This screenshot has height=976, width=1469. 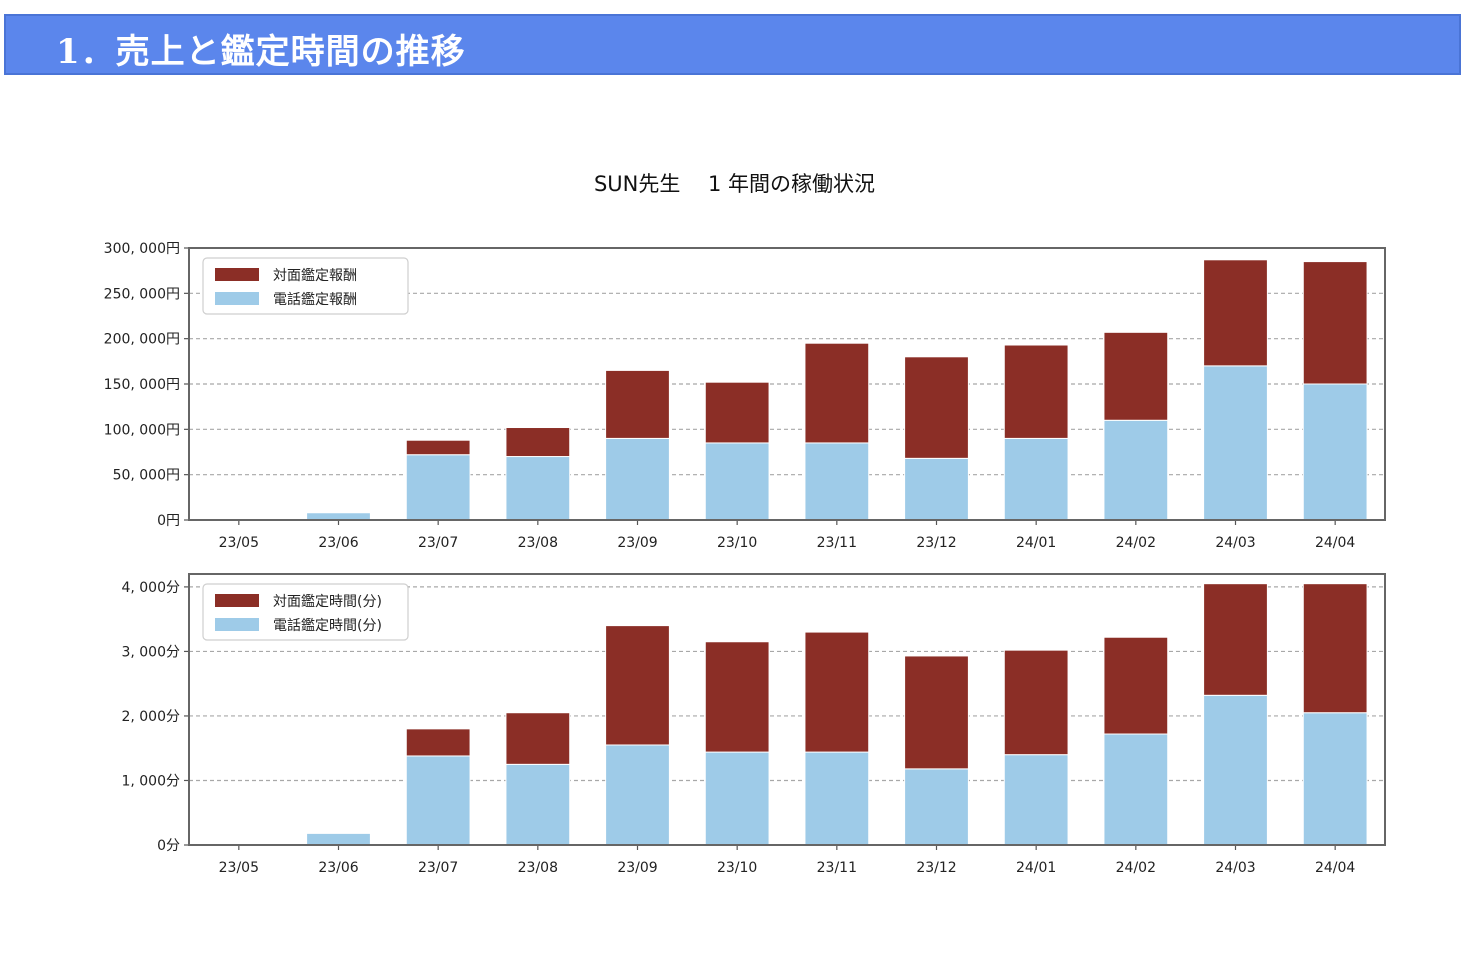 I want to click on y-tick-label: 100, 000円, so click(x=142, y=430).